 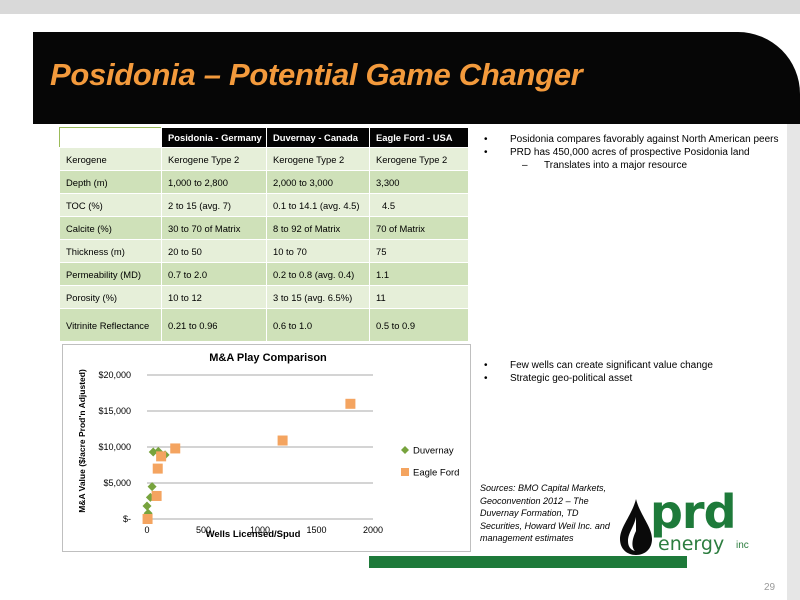 I want to click on table-cell: Vitrinite Reflectance, so click(x=110, y=325).